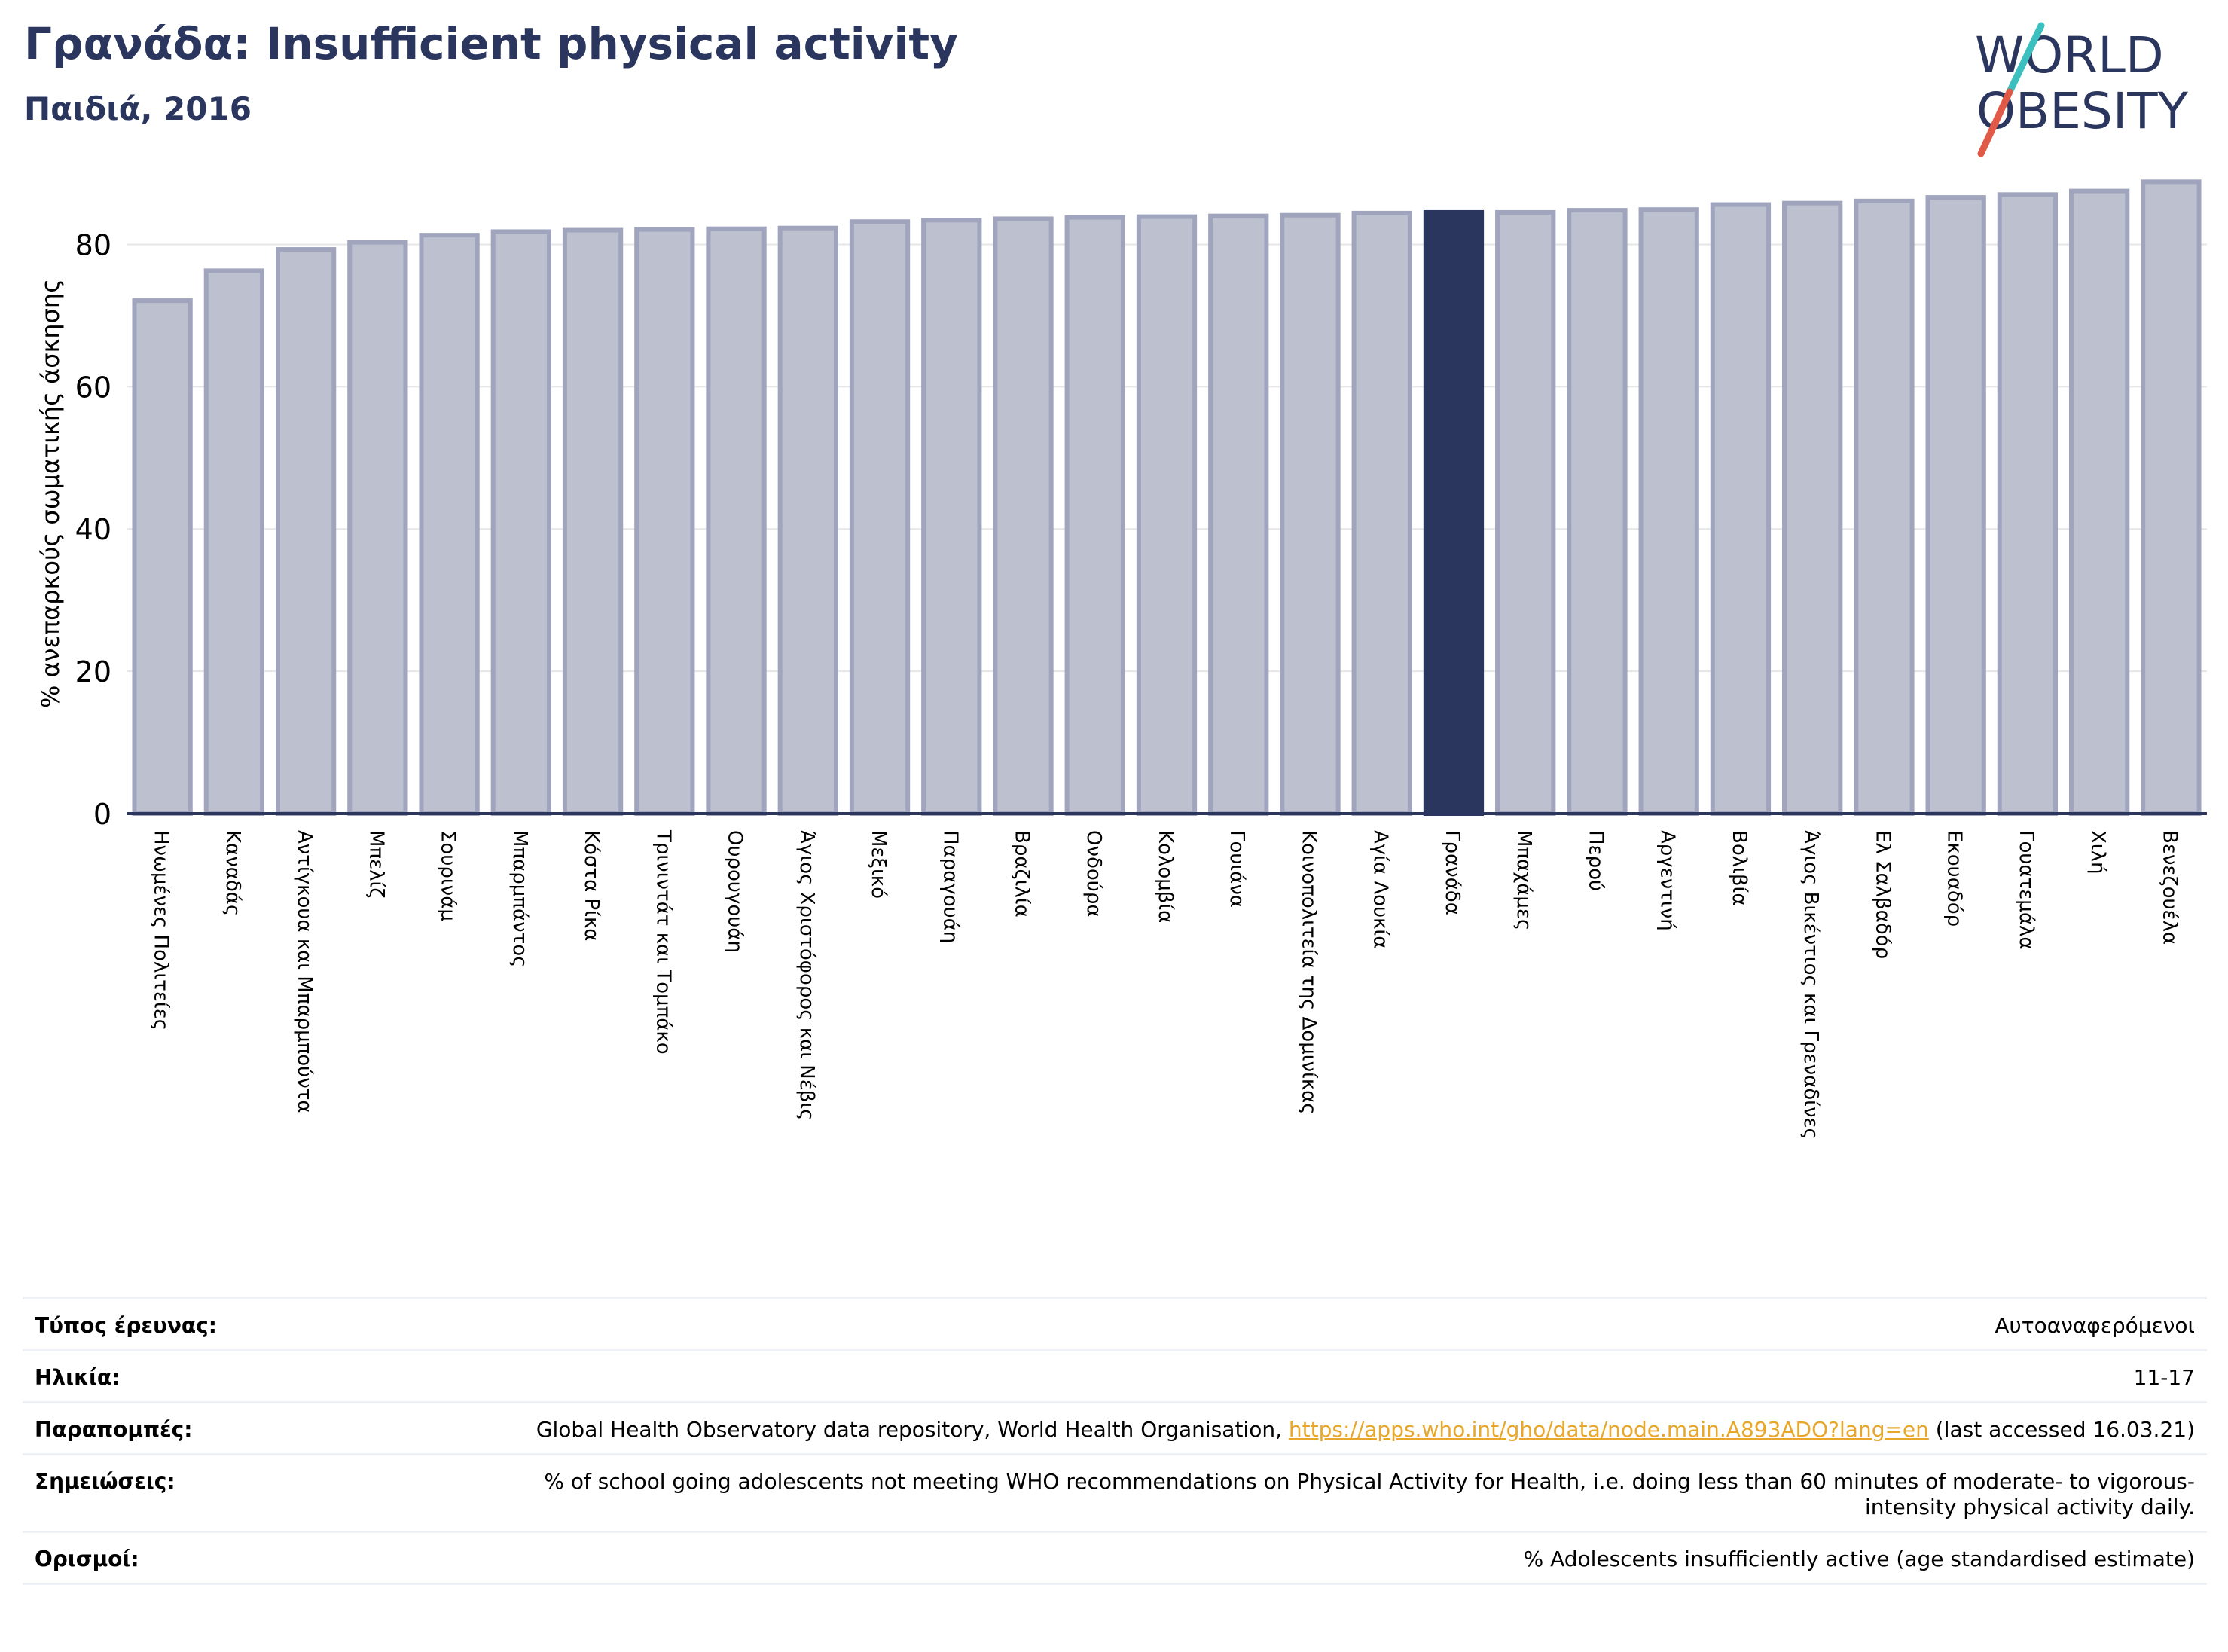  What do you see at coordinates (735, 891) in the screenshot?
I see `x-tick-label: Ουρουγουάη` at bounding box center [735, 891].